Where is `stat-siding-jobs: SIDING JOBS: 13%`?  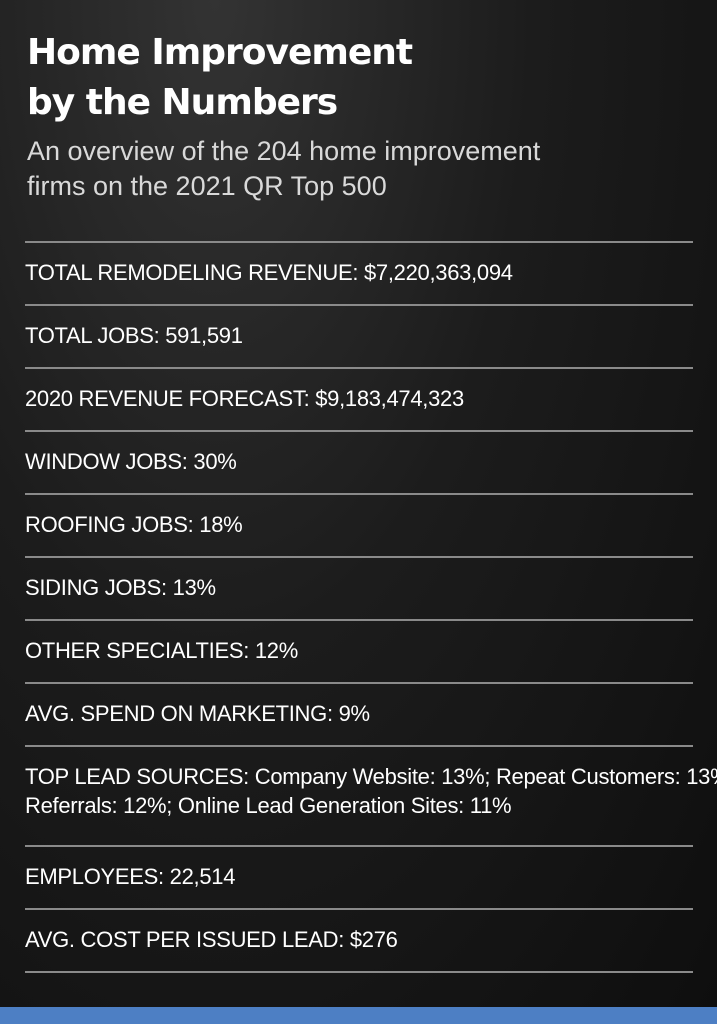
stat-siding-jobs: SIDING JOBS: 13% is located at coordinates (359, 587).